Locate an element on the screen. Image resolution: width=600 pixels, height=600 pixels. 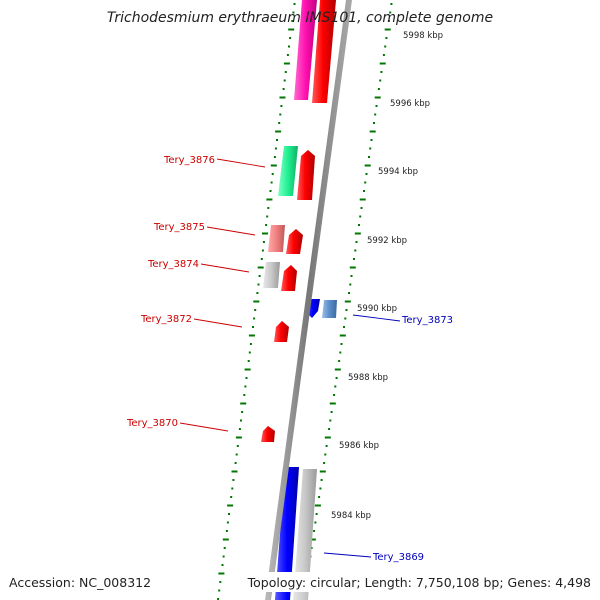
feature-pink-block is located at coordinates (276, 238).